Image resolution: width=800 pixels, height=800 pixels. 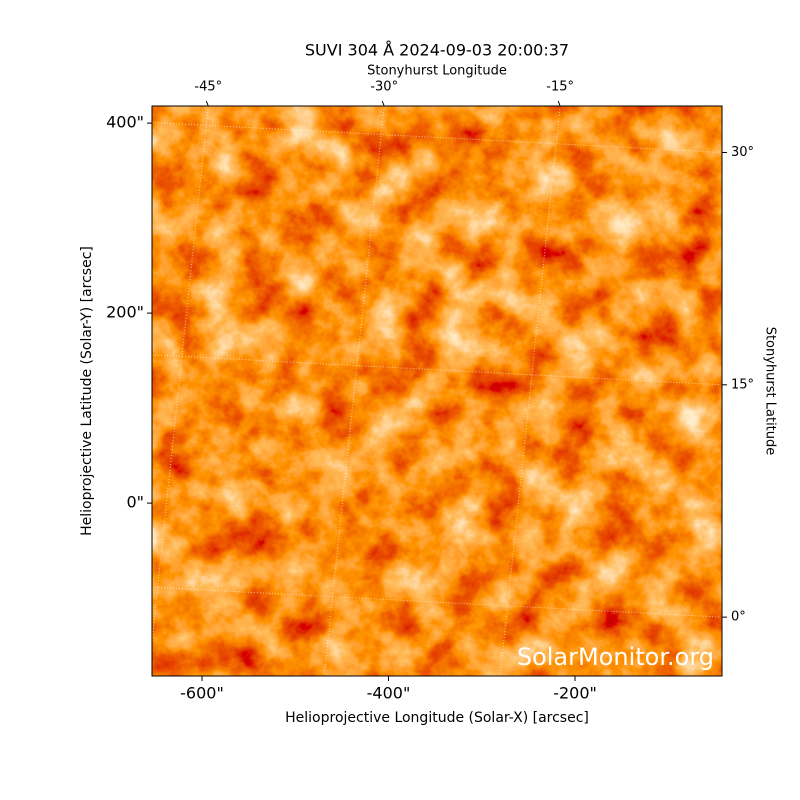 What do you see at coordinates (125, 122) in the screenshot?
I see `y-tick-label: 400"` at bounding box center [125, 122].